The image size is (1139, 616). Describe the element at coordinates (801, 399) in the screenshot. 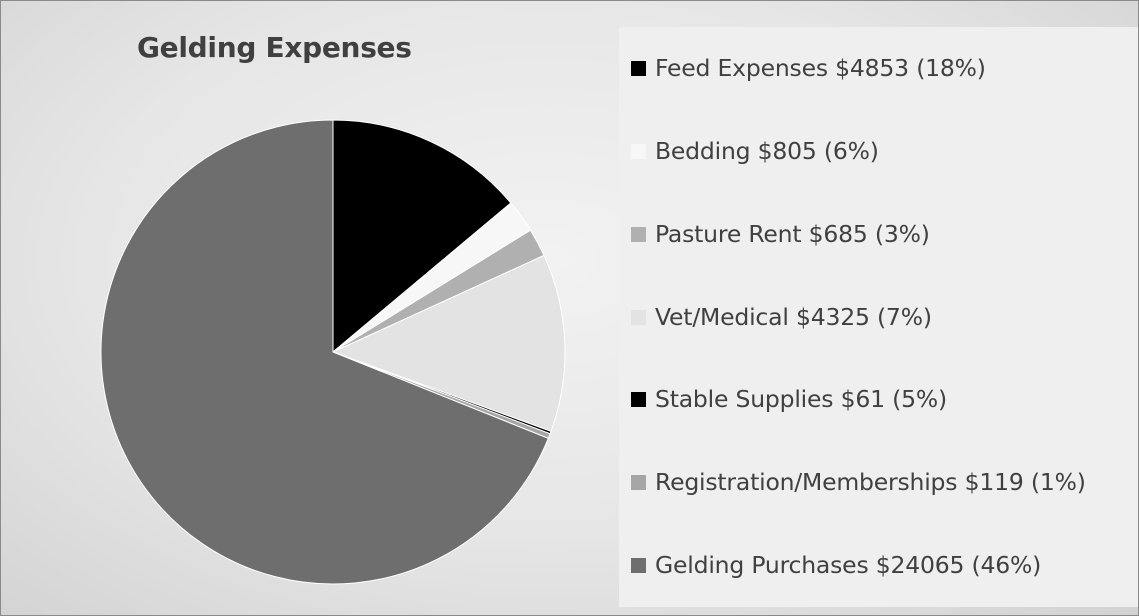

I see `legend-label: Stable Supplies $61 (5%)` at that location.